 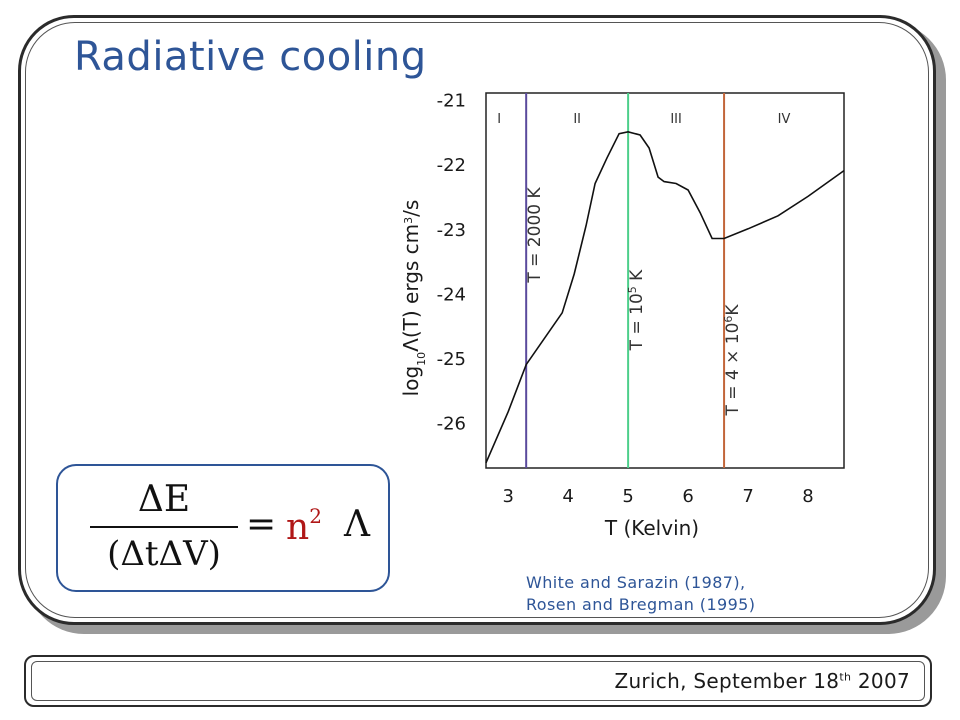 I want to click on region-label-3: III, so click(x=676, y=119).